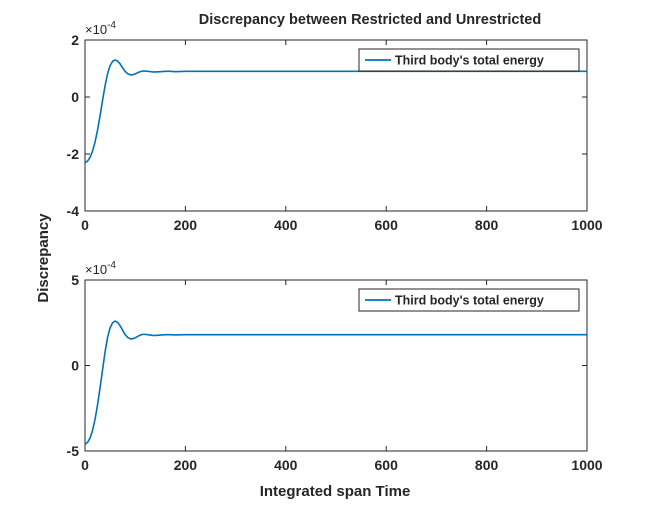 Image resolution: width=648 pixels, height=507 pixels. I want to click on y-tick-label: -2, so click(73, 154).